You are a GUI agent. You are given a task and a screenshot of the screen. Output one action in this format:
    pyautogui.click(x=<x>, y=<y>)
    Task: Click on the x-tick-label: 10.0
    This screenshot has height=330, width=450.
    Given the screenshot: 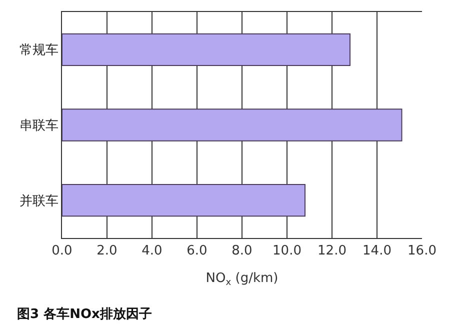 What is the action you would take?
    pyautogui.click(x=287, y=251)
    